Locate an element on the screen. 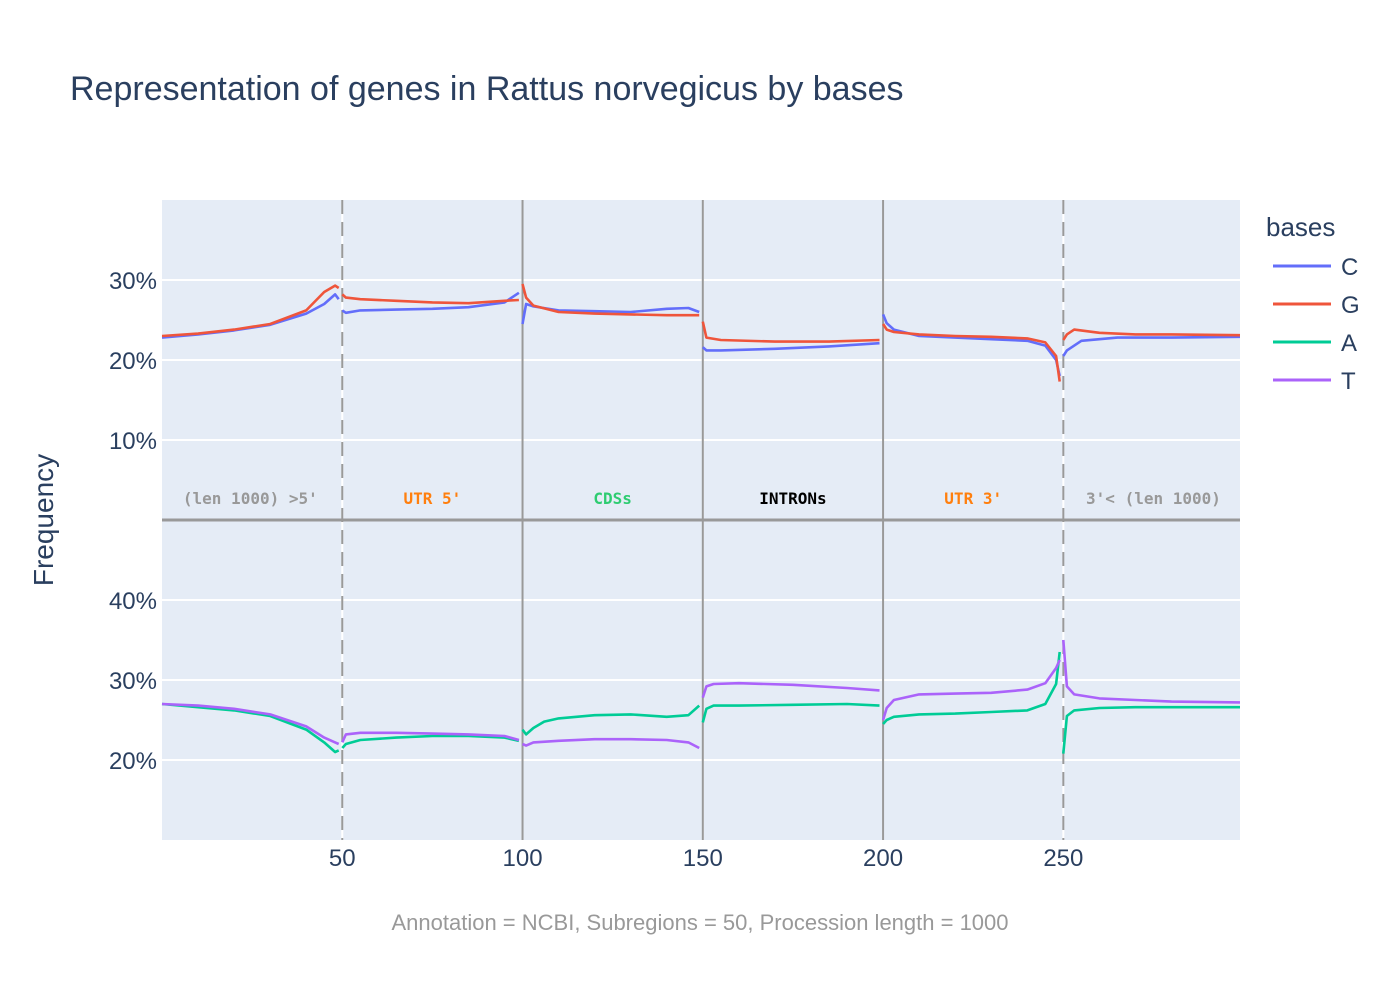  y-tick-label: 40% is located at coordinates (133, 601).